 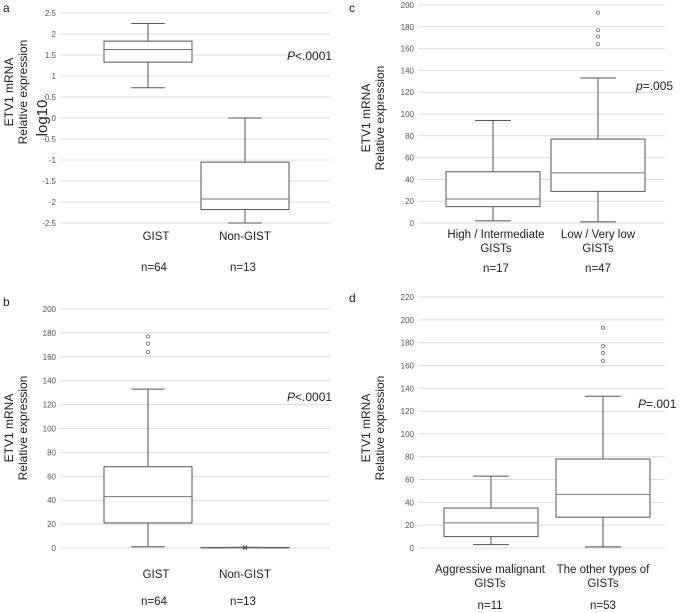 What do you see at coordinates (490, 584) in the screenshot?
I see `category-label-aggressive-line2: GISTs` at bounding box center [490, 584].